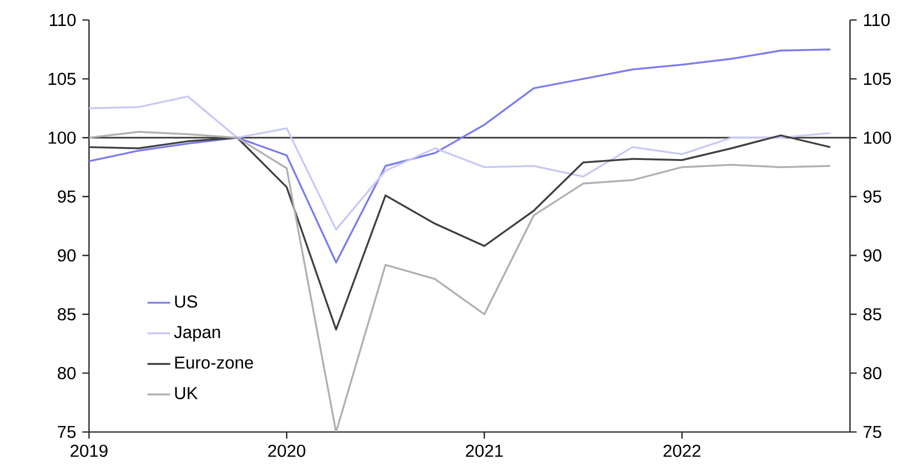 The height and width of the screenshot is (467, 922). Describe the element at coordinates (67, 196) in the screenshot. I see `y2-tick-label: 95` at that location.